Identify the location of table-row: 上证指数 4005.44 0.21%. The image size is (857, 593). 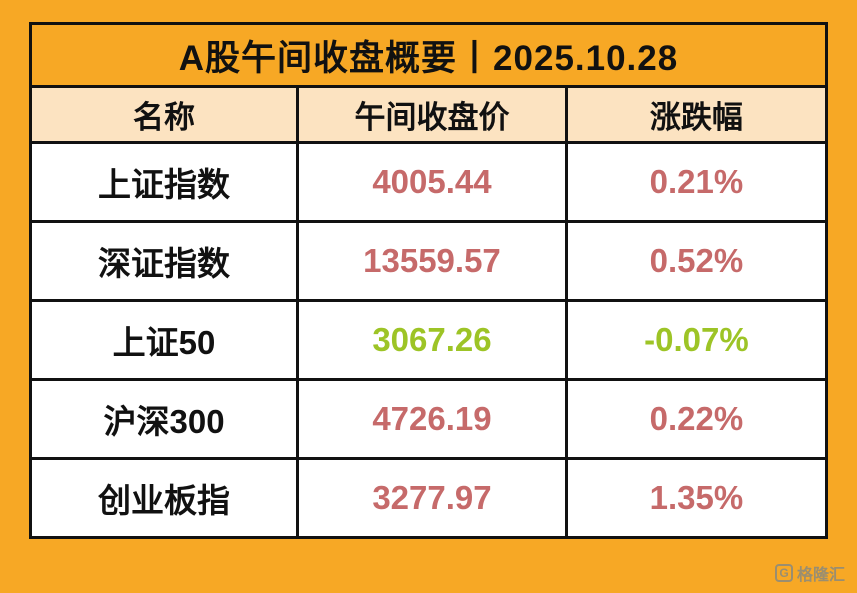
(428, 180).